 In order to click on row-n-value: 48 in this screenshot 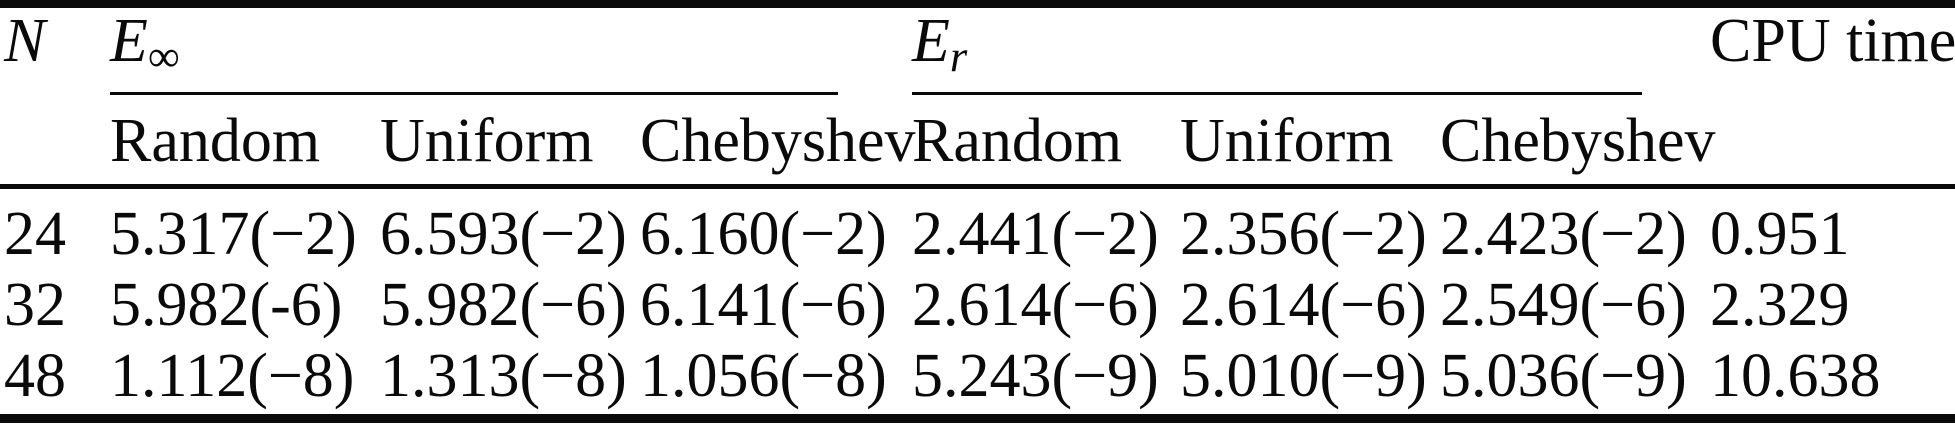, I will do `click(35, 376)`.